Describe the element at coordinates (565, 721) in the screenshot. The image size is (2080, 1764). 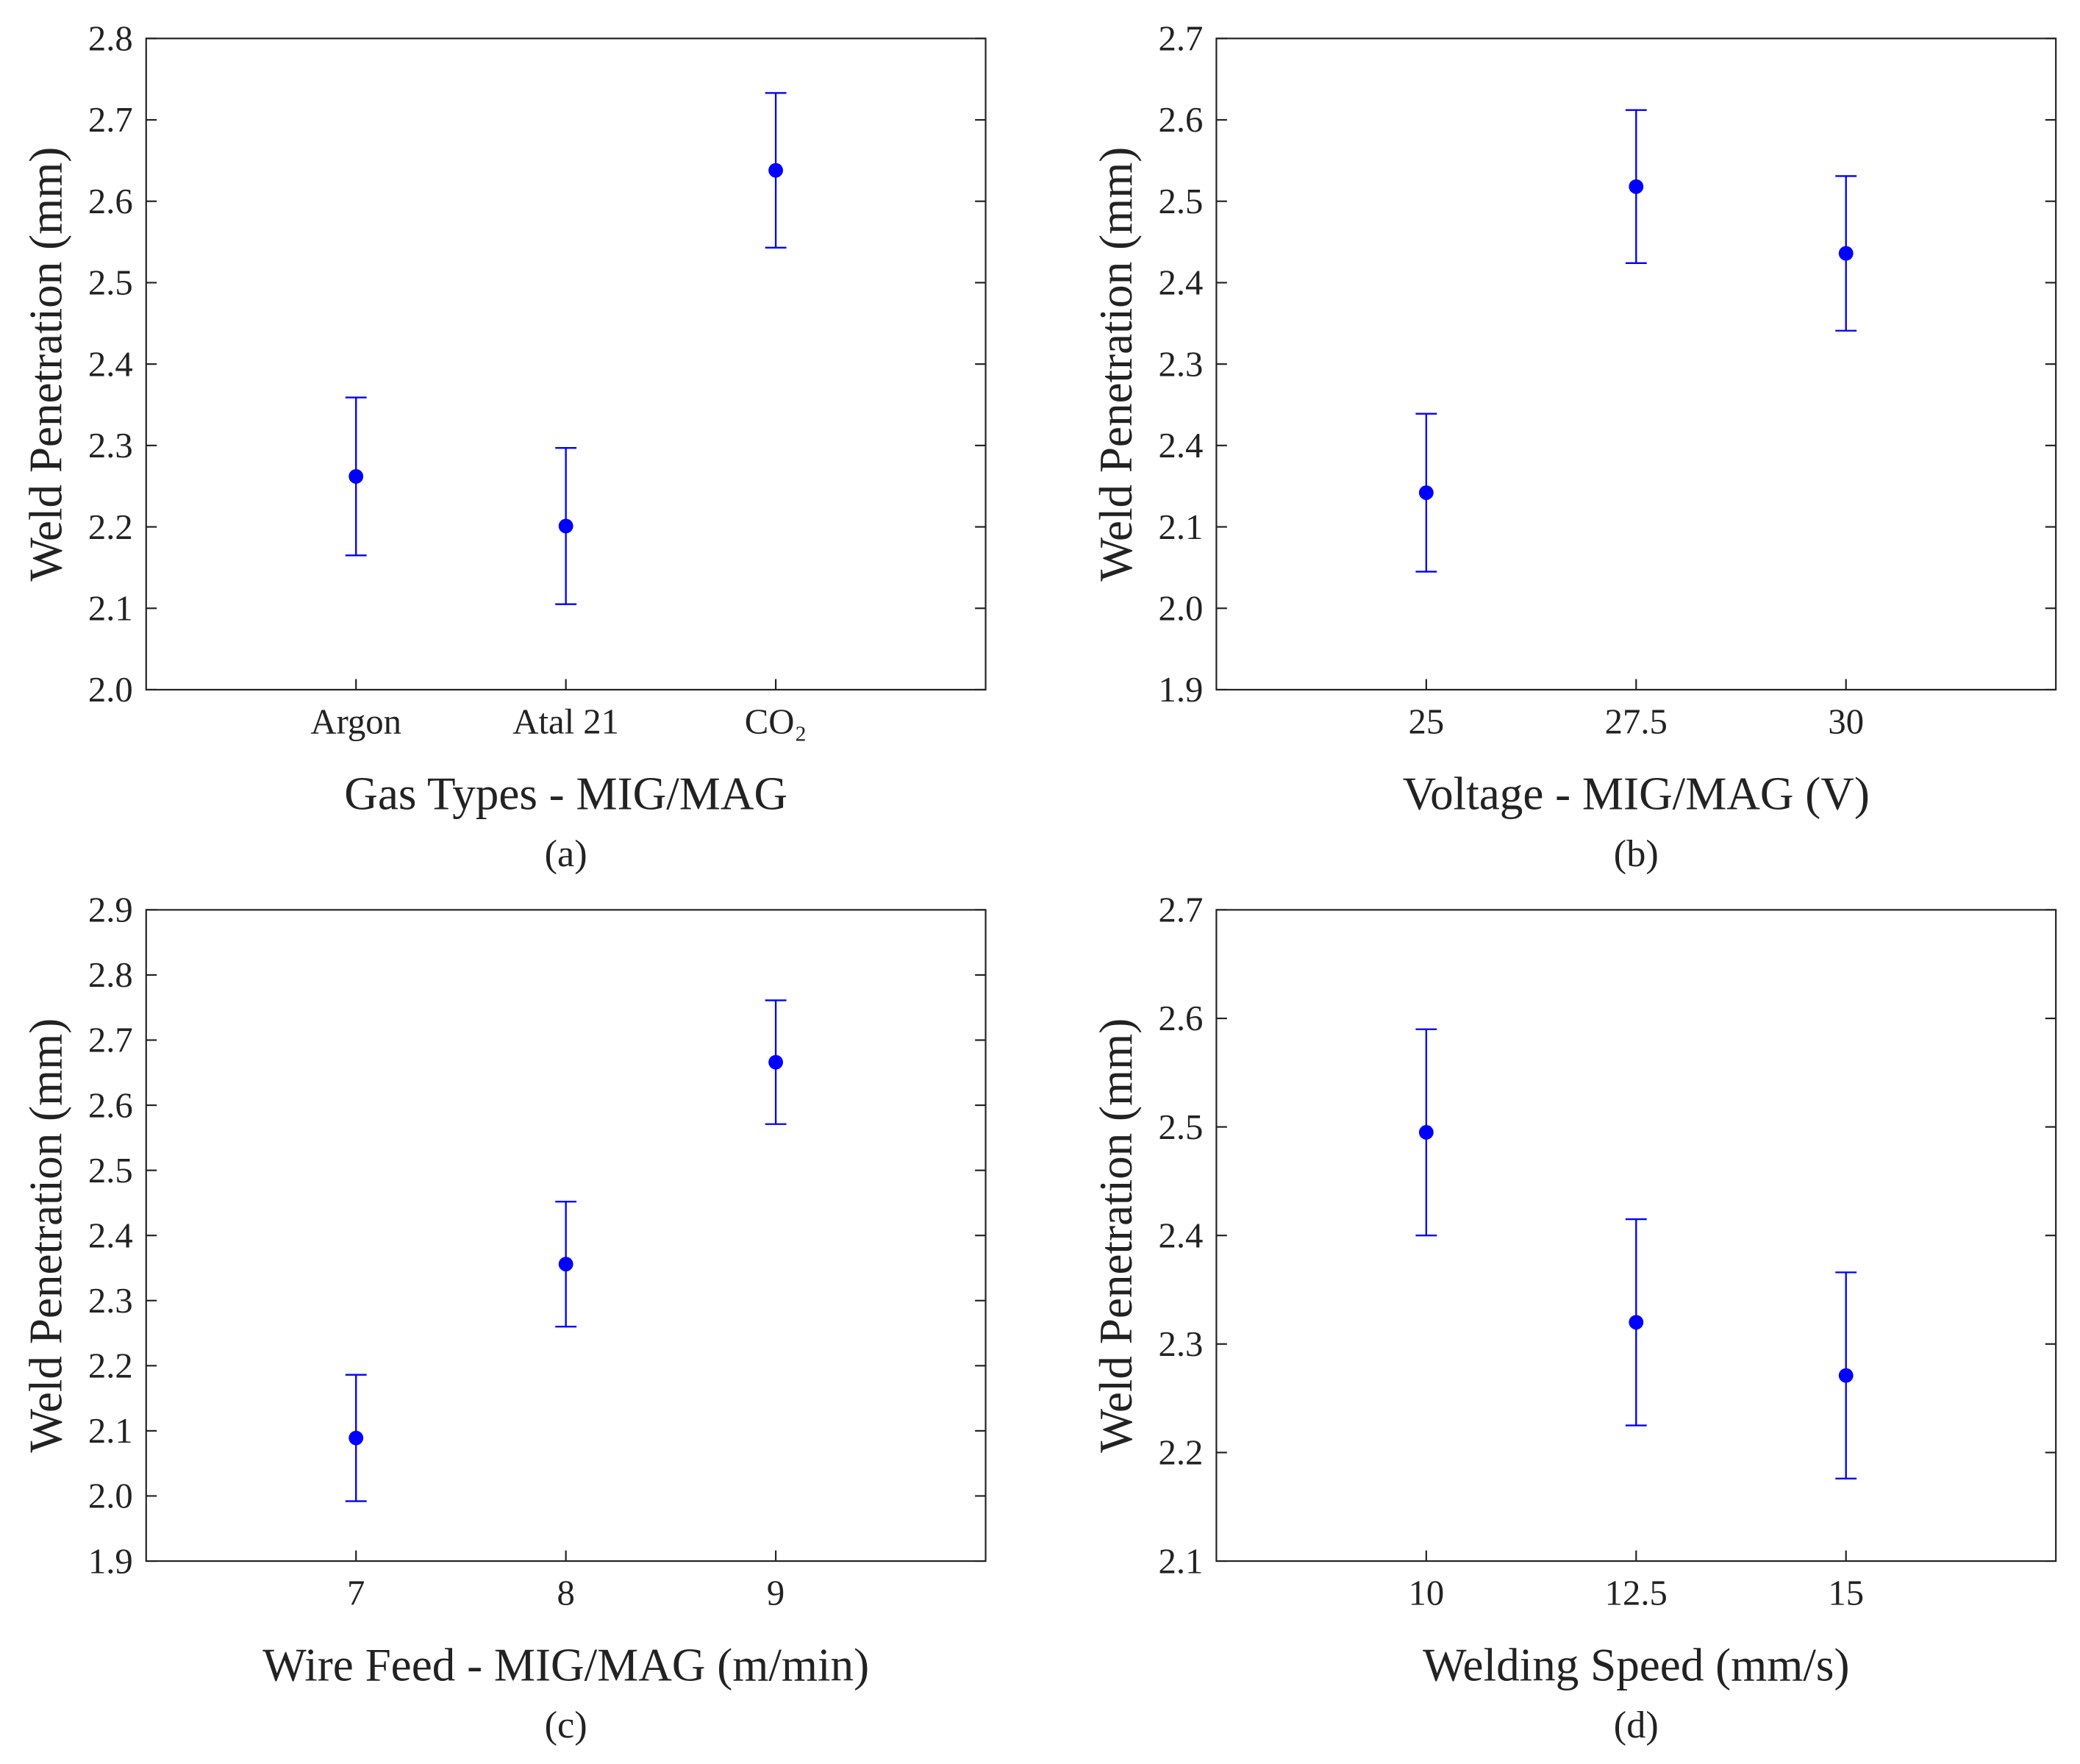
I see `x-tick-label: Atal 21` at that location.